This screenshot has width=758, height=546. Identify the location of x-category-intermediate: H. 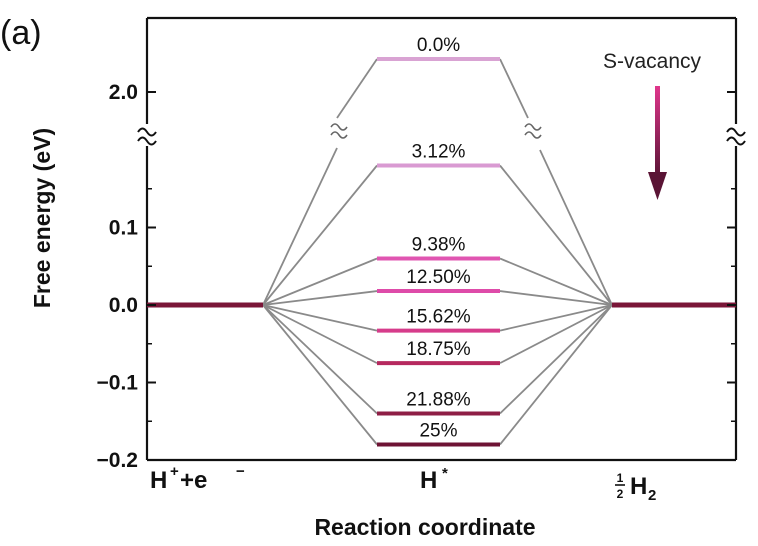
(428, 480).